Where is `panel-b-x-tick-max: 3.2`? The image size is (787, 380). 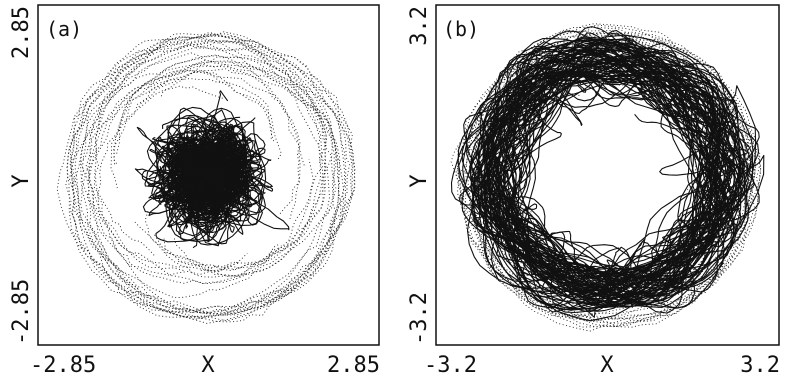 panel-b-x-tick-max: 3.2 is located at coordinates (760, 365).